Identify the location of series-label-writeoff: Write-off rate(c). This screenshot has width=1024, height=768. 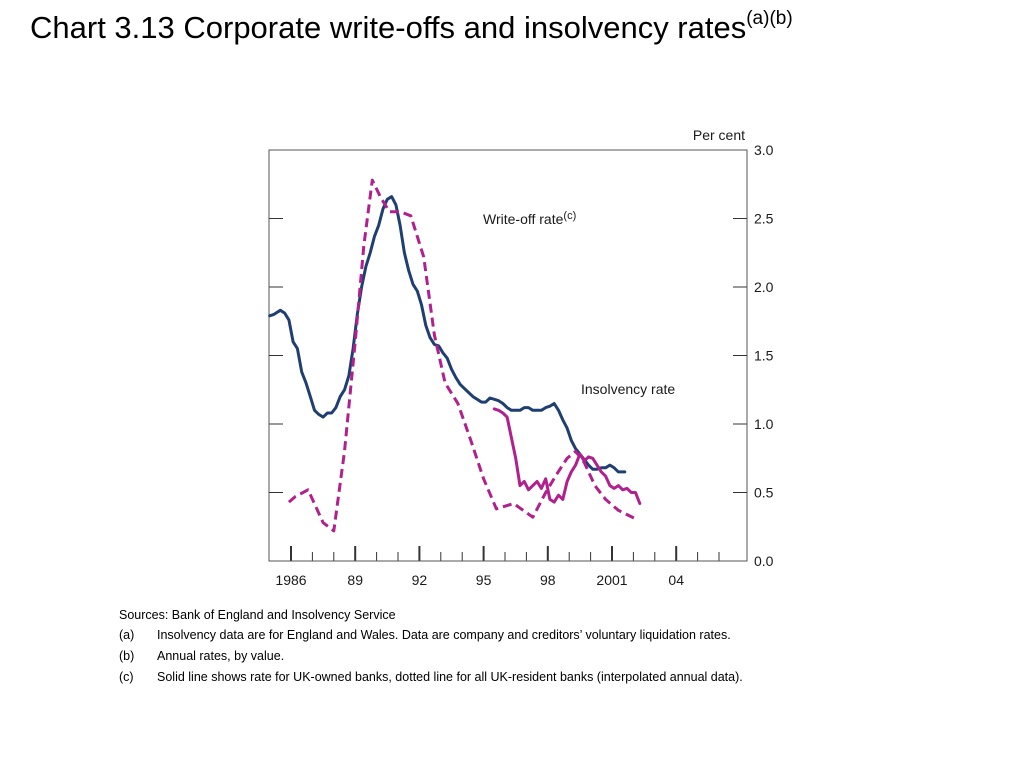
(529, 218).